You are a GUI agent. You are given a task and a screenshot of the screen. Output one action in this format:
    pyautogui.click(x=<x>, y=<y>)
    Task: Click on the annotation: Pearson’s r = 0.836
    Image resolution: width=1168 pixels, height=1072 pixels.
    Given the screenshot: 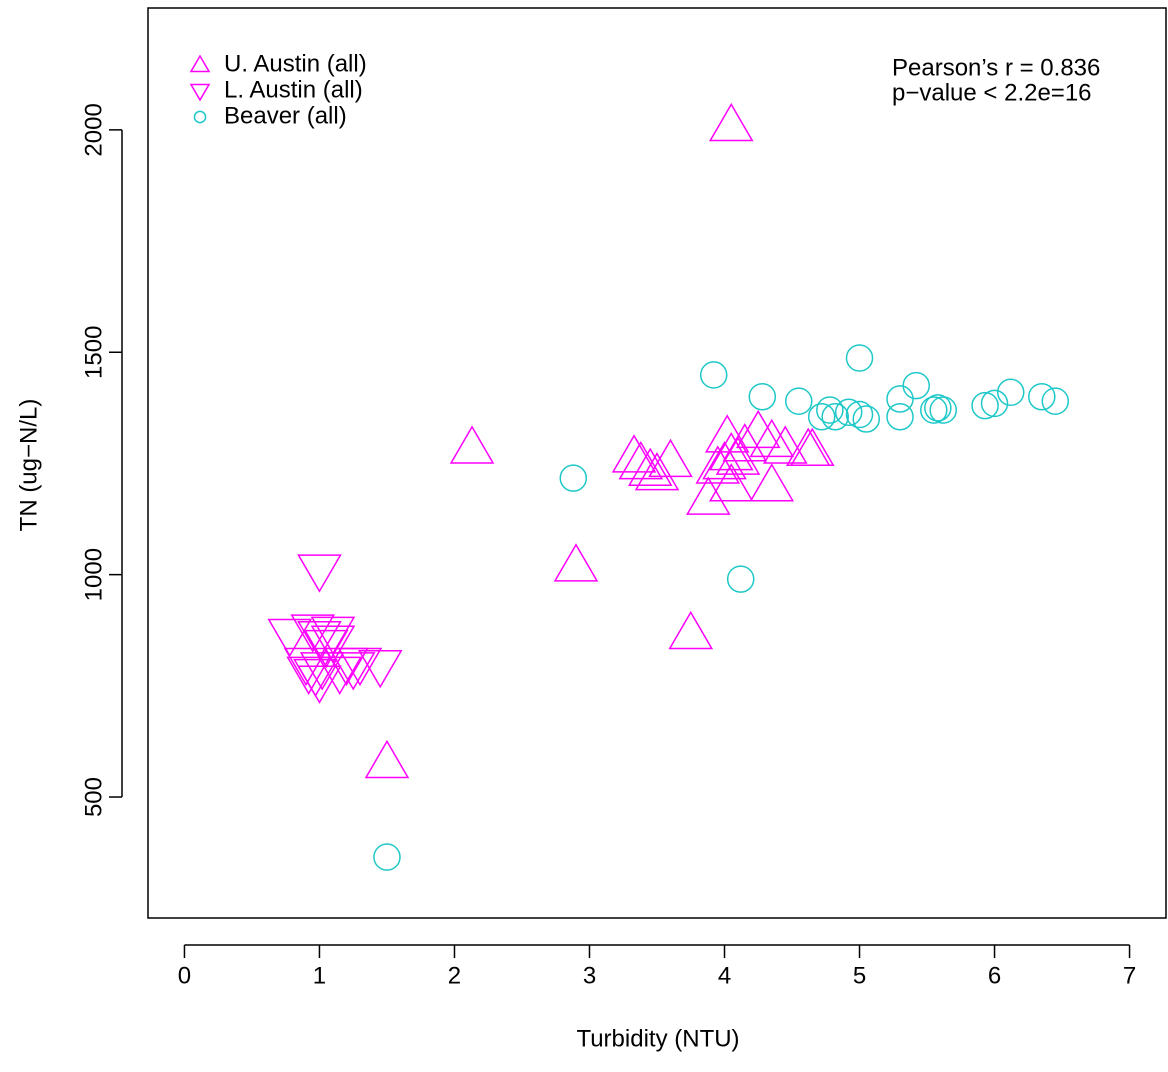 What is the action you would take?
    pyautogui.click(x=996, y=67)
    